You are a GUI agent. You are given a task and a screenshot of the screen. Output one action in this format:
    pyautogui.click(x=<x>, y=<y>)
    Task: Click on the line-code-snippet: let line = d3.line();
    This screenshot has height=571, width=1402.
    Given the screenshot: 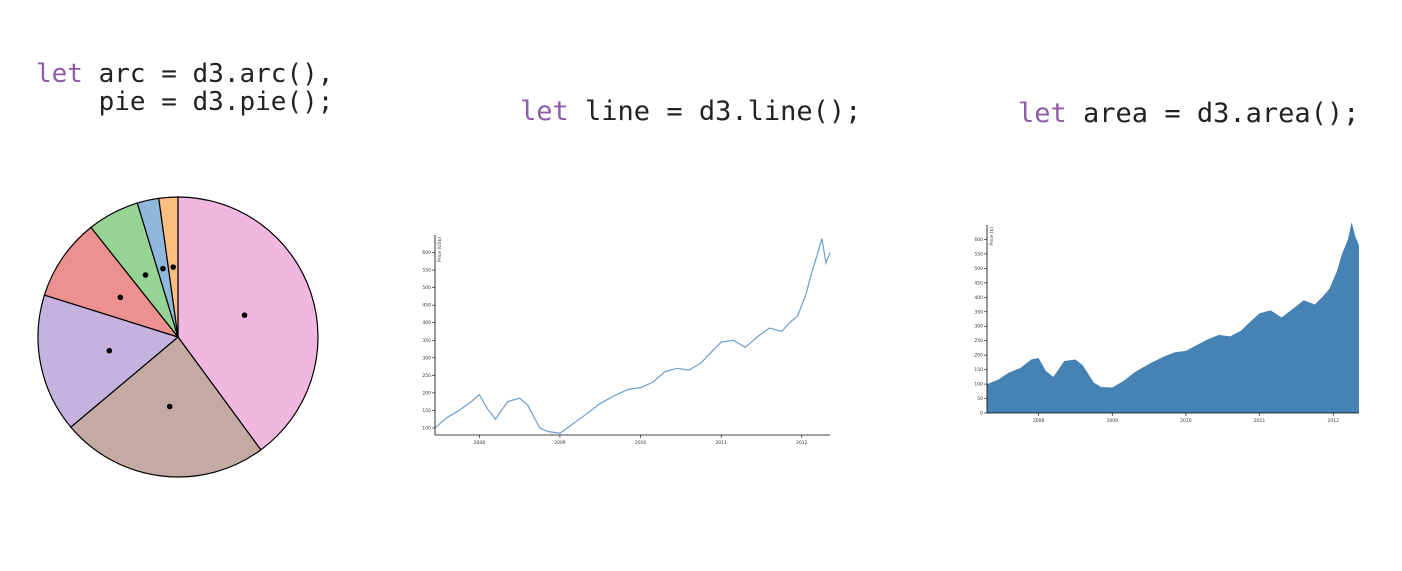 What is the action you would take?
    pyautogui.click(x=690, y=112)
    